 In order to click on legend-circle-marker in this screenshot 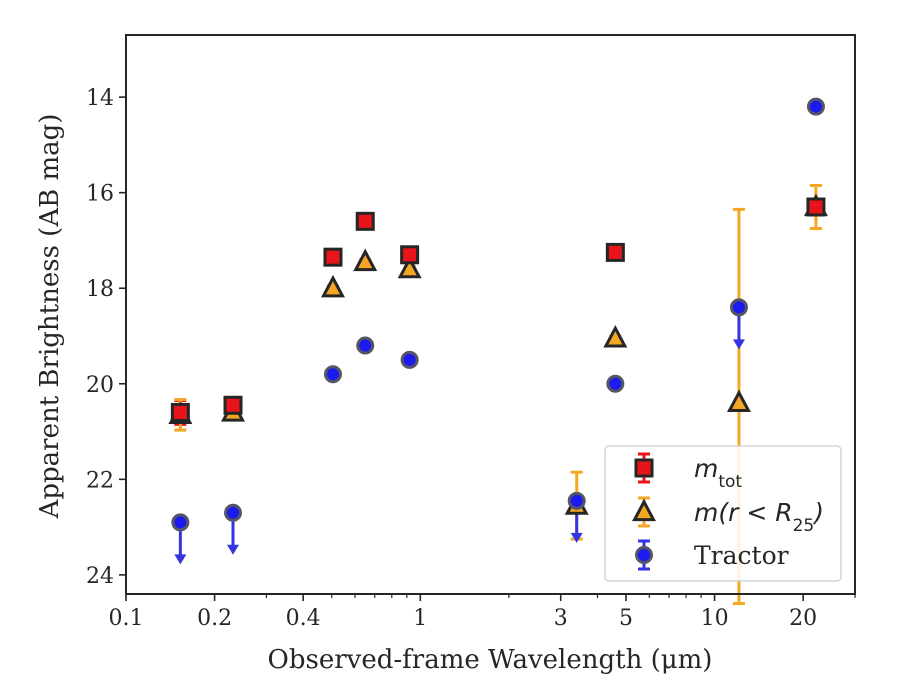, I will do `click(644, 555)`.